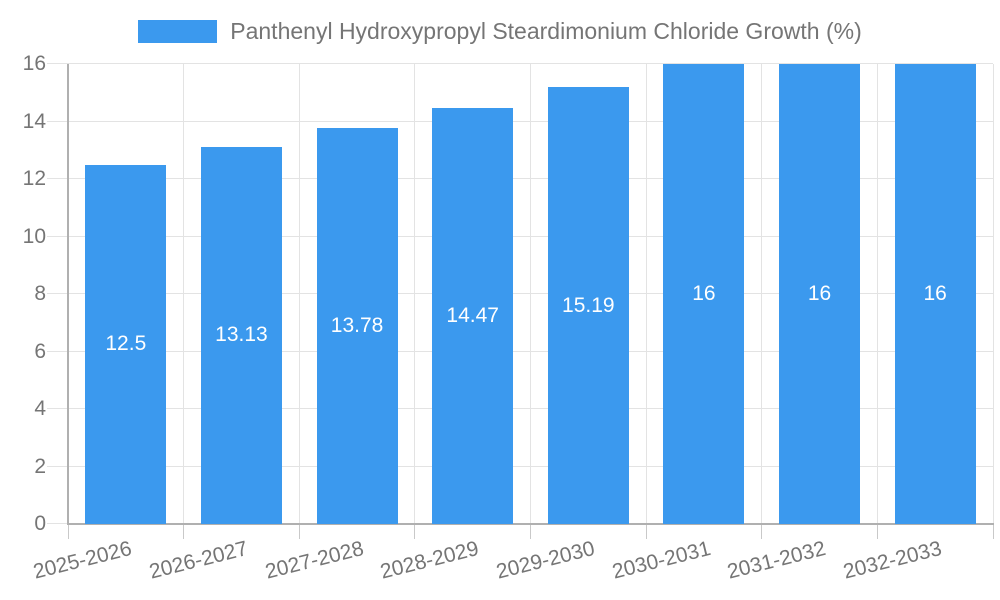  What do you see at coordinates (40, 351) in the screenshot?
I see `y-axis-tick-label: 6` at bounding box center [40, 351].